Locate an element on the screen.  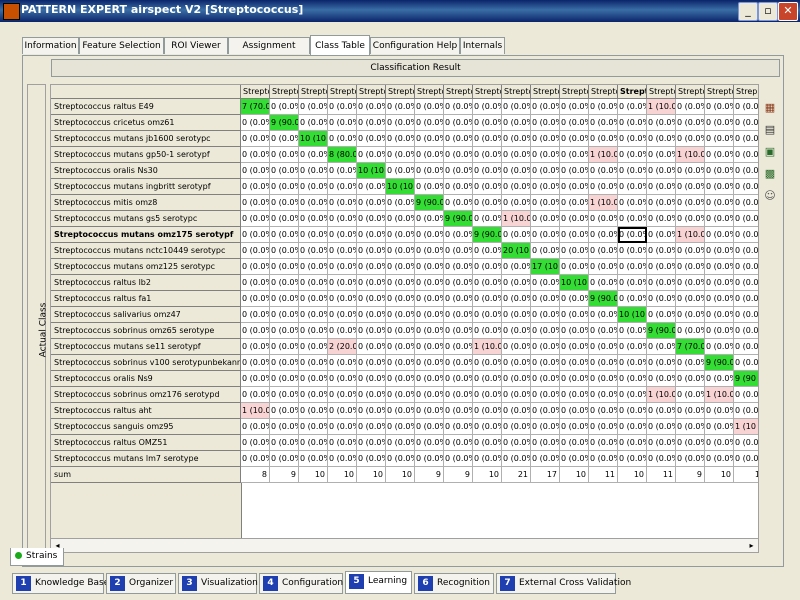
minimize-button: _ is located at coordinates (748, 11).